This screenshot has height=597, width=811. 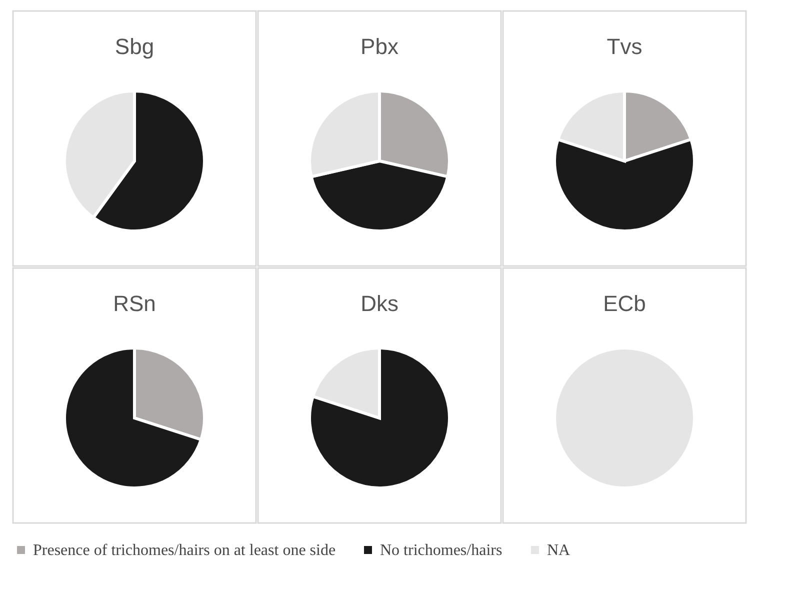 I want to click on chart-title: RSn, so click(x=134, y=303).